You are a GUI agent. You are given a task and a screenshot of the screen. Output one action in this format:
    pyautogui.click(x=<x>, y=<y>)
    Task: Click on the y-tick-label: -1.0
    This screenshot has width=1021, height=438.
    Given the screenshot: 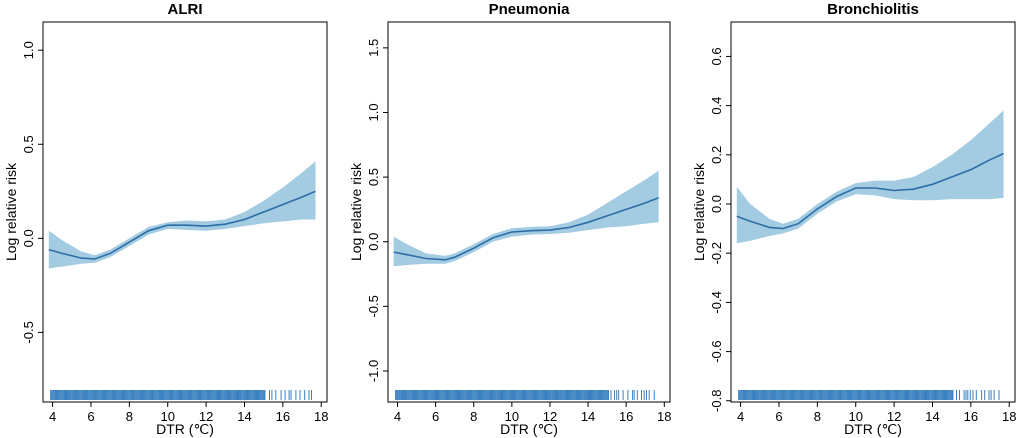 What is the action you would take?
    pyautogui.click(x=373, y=371)
    